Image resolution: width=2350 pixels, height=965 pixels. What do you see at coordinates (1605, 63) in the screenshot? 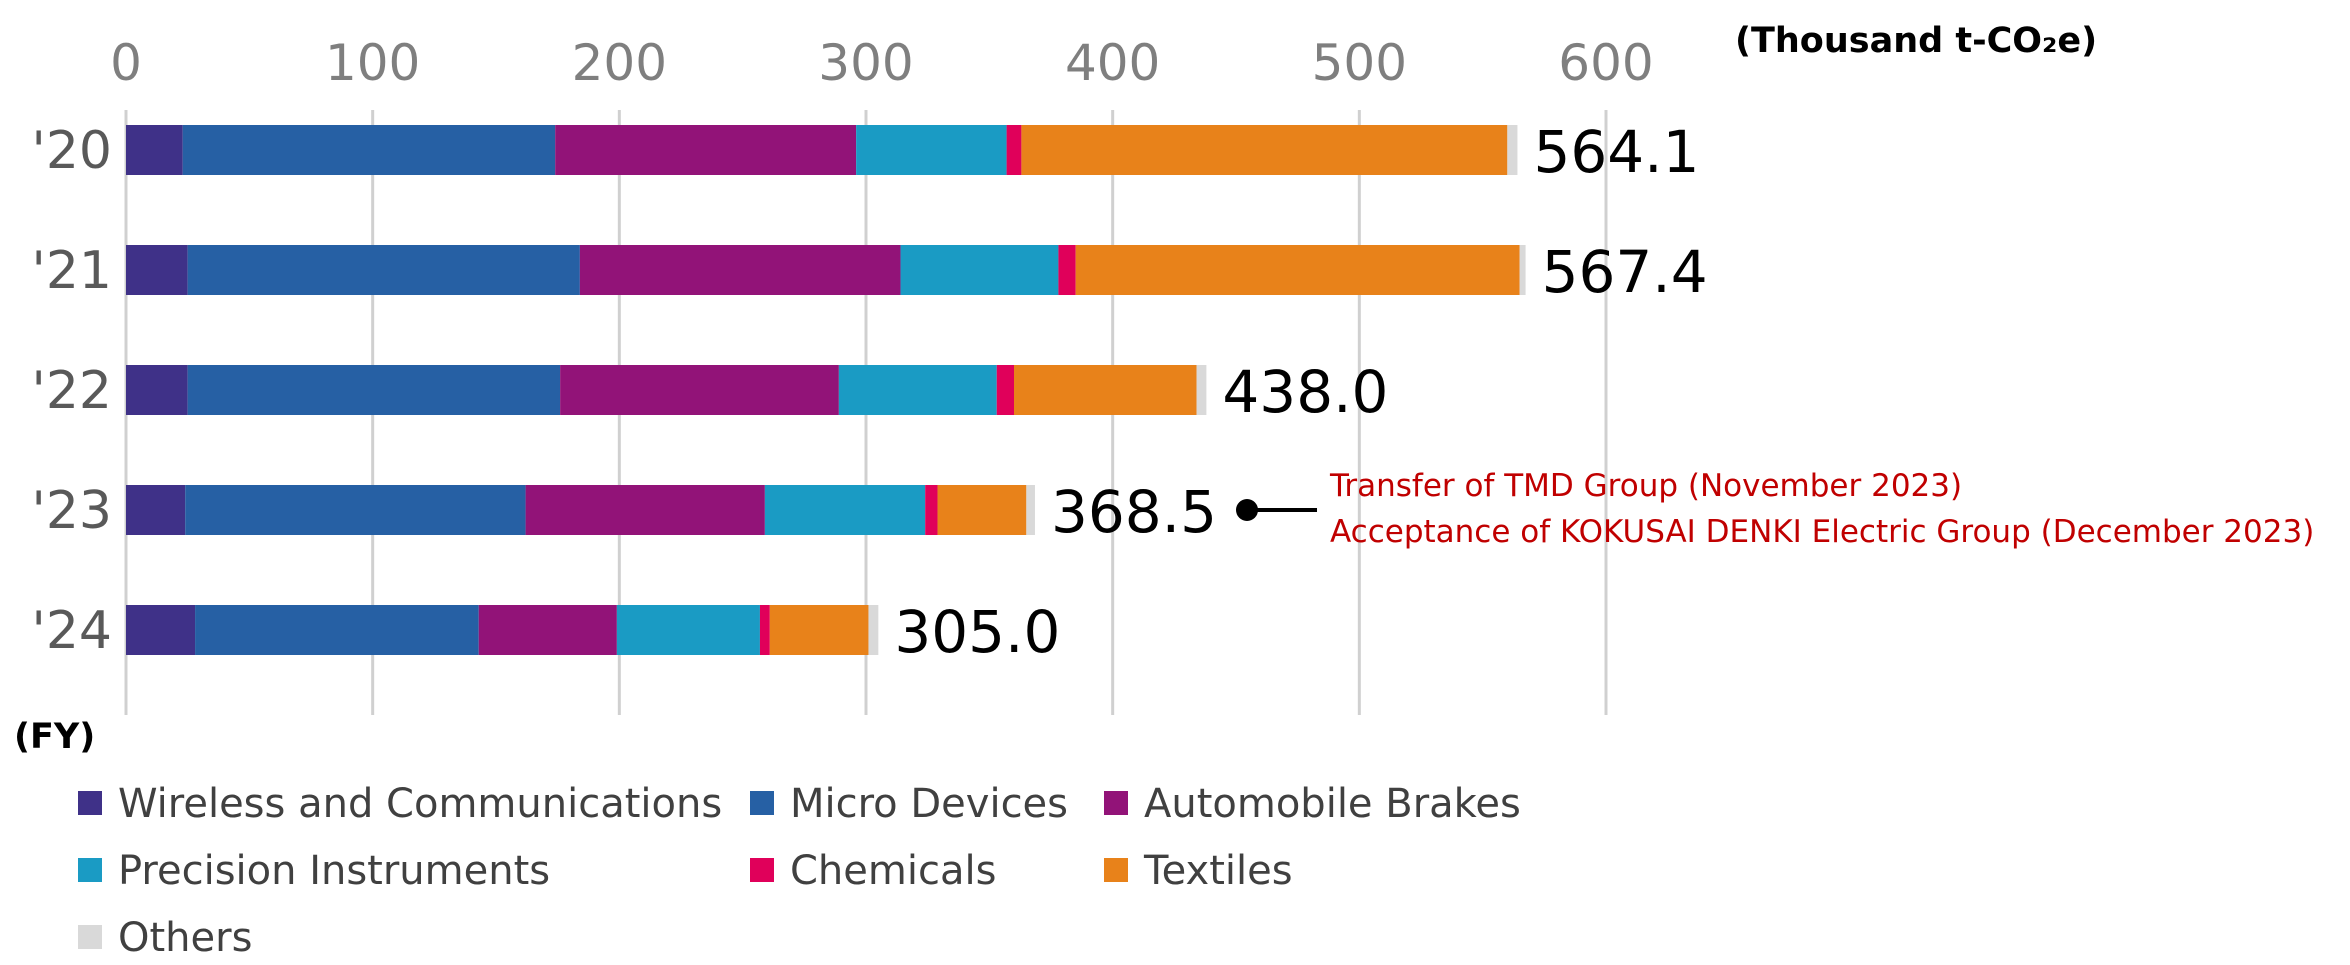
I see `x-tick-label: 600` at bounding box center [1605, 63].